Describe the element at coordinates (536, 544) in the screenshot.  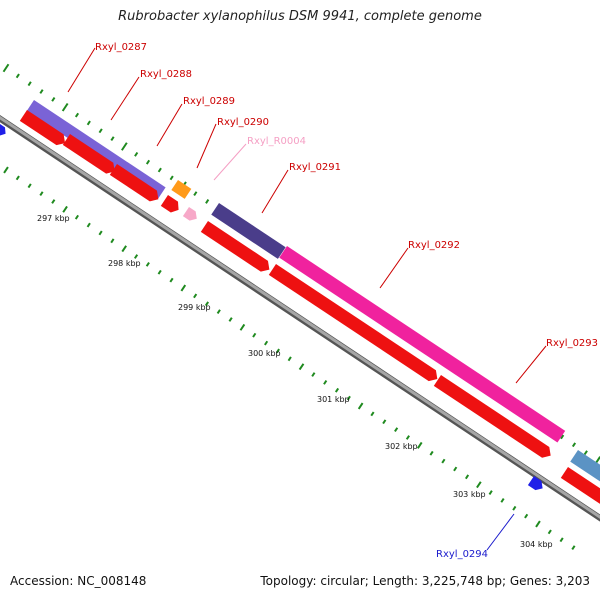
I see `kbp-label-304: 304 kbp` at that location.